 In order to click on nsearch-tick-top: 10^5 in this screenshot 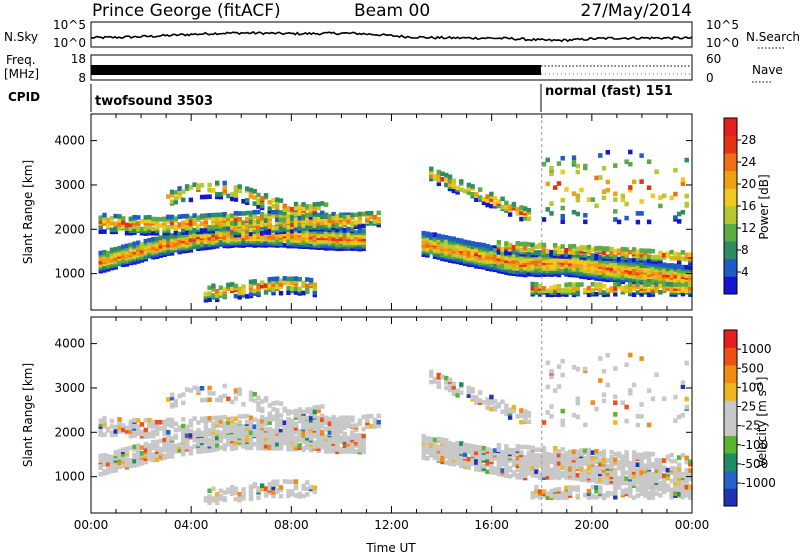, I will do `click(722, 25)`.